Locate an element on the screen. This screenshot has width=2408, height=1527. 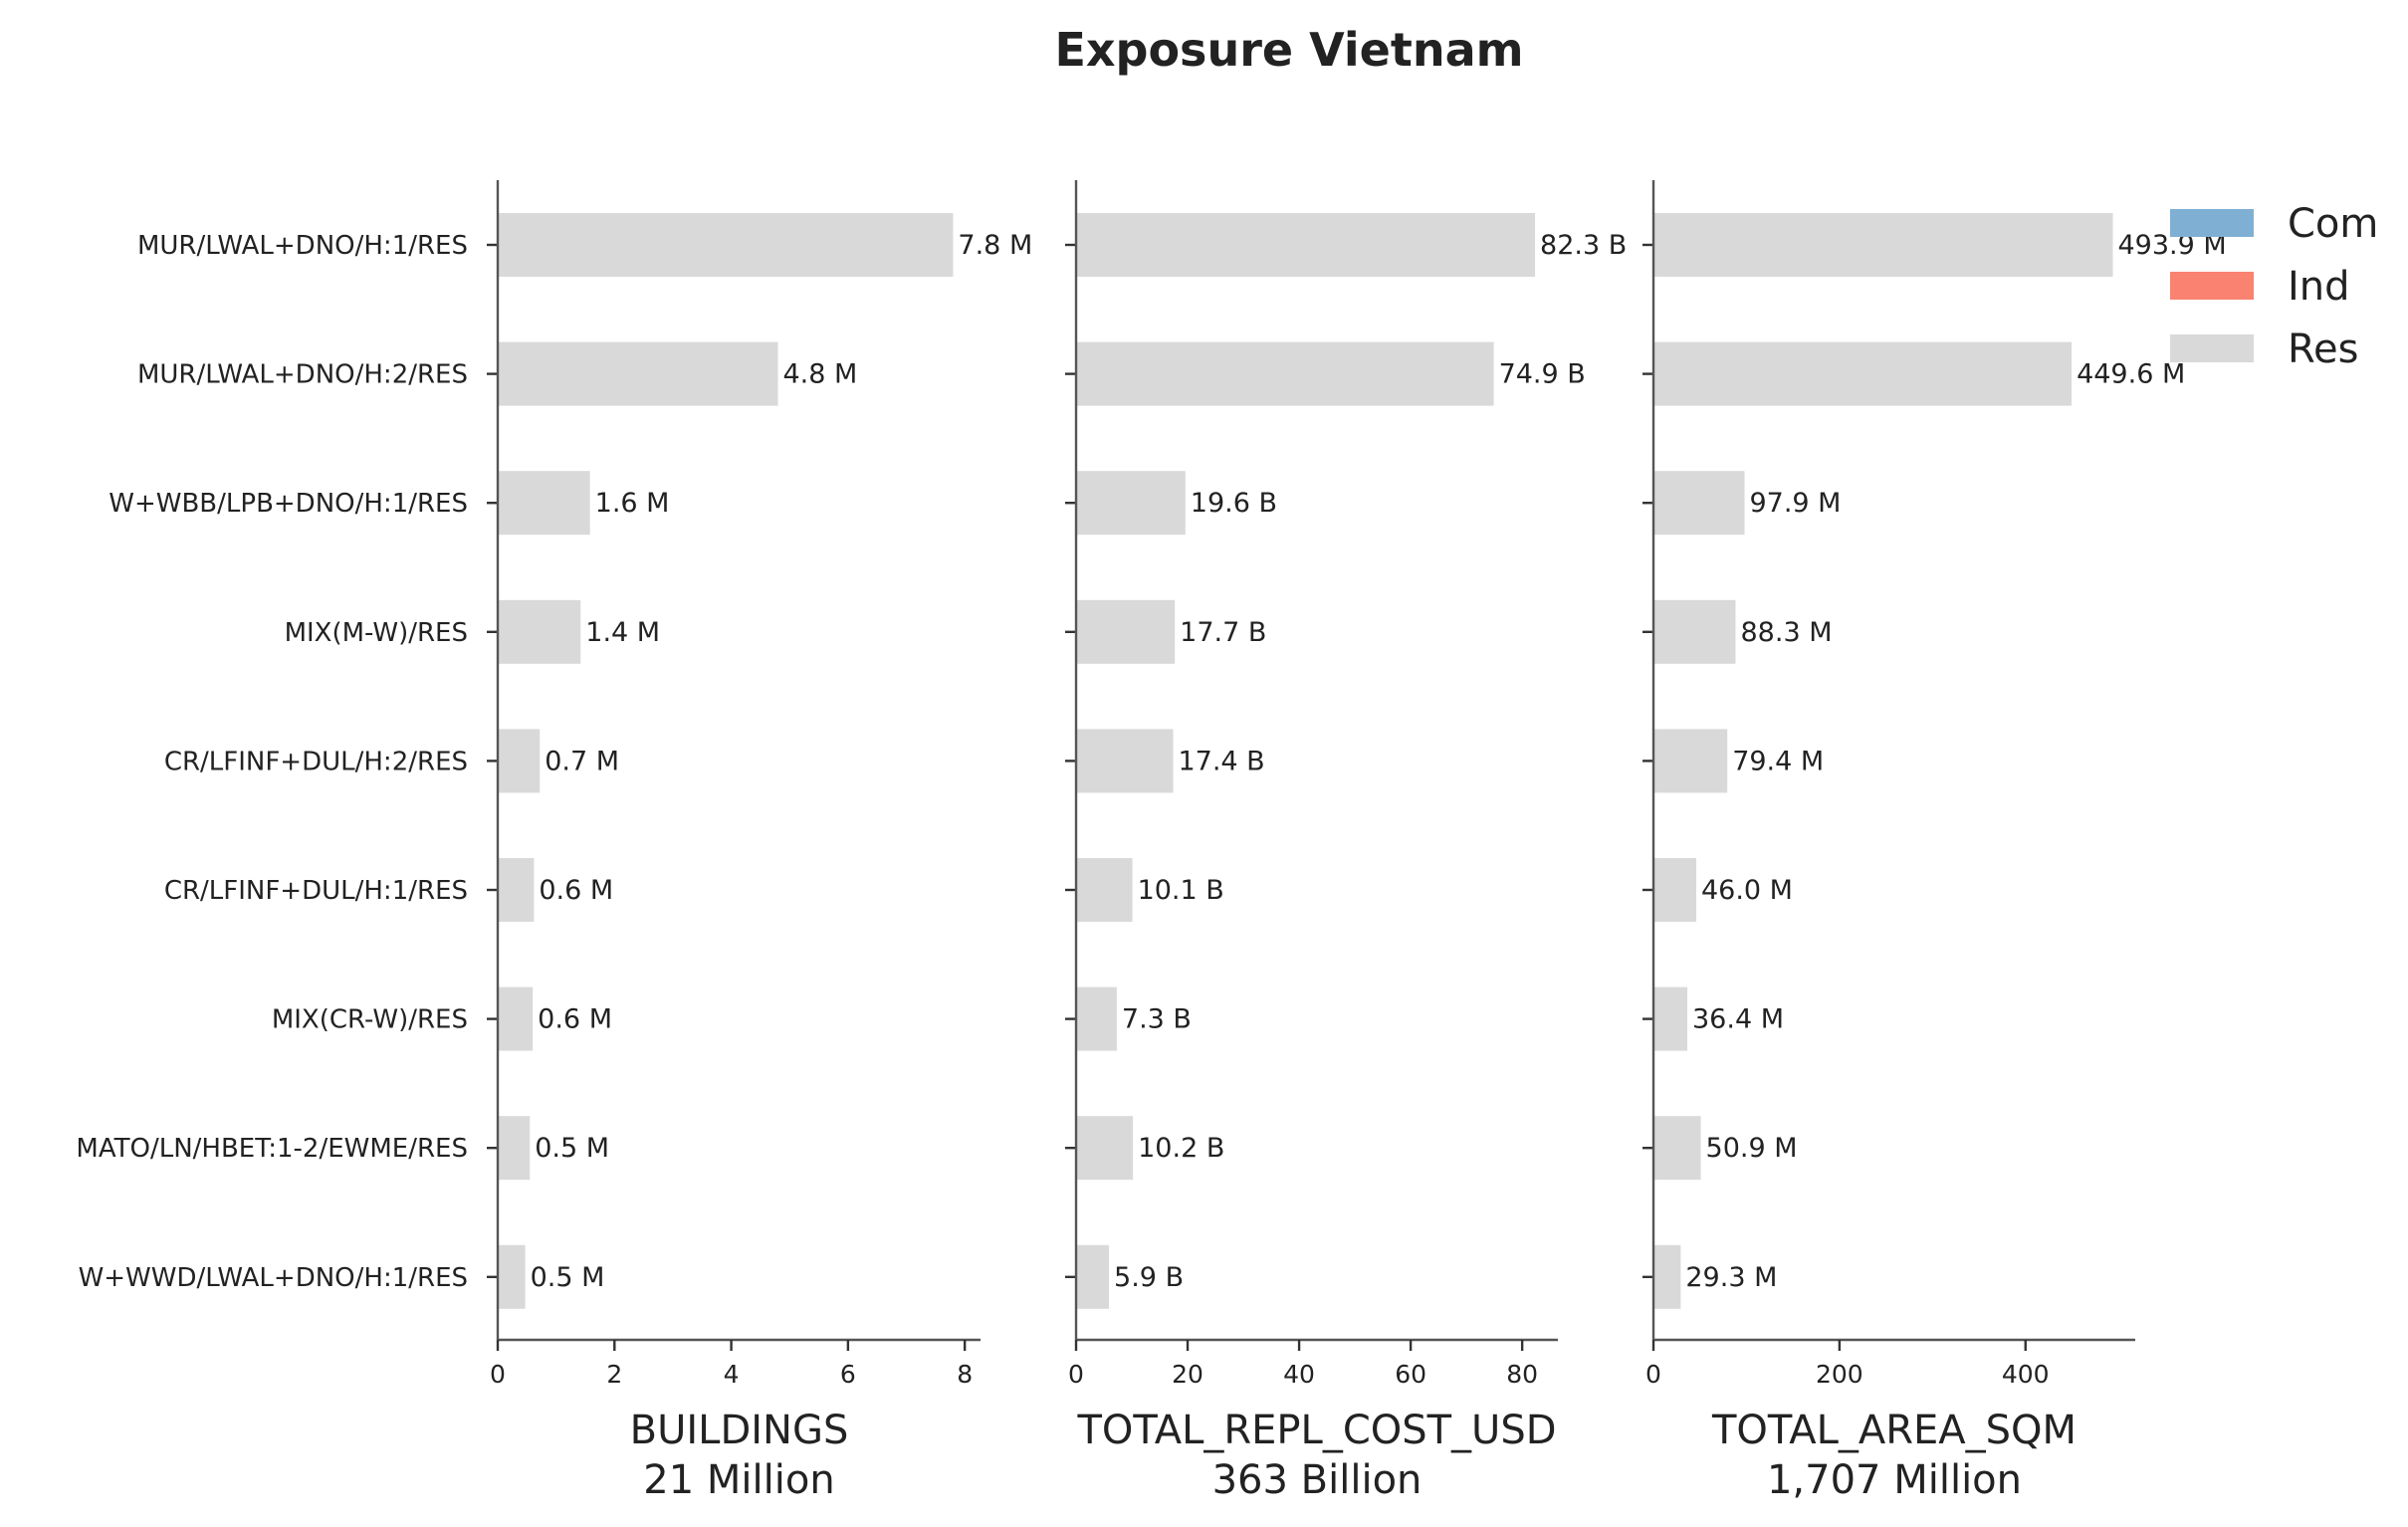
x-axis-total: 21 Million is located at coordinates (738, 1480).